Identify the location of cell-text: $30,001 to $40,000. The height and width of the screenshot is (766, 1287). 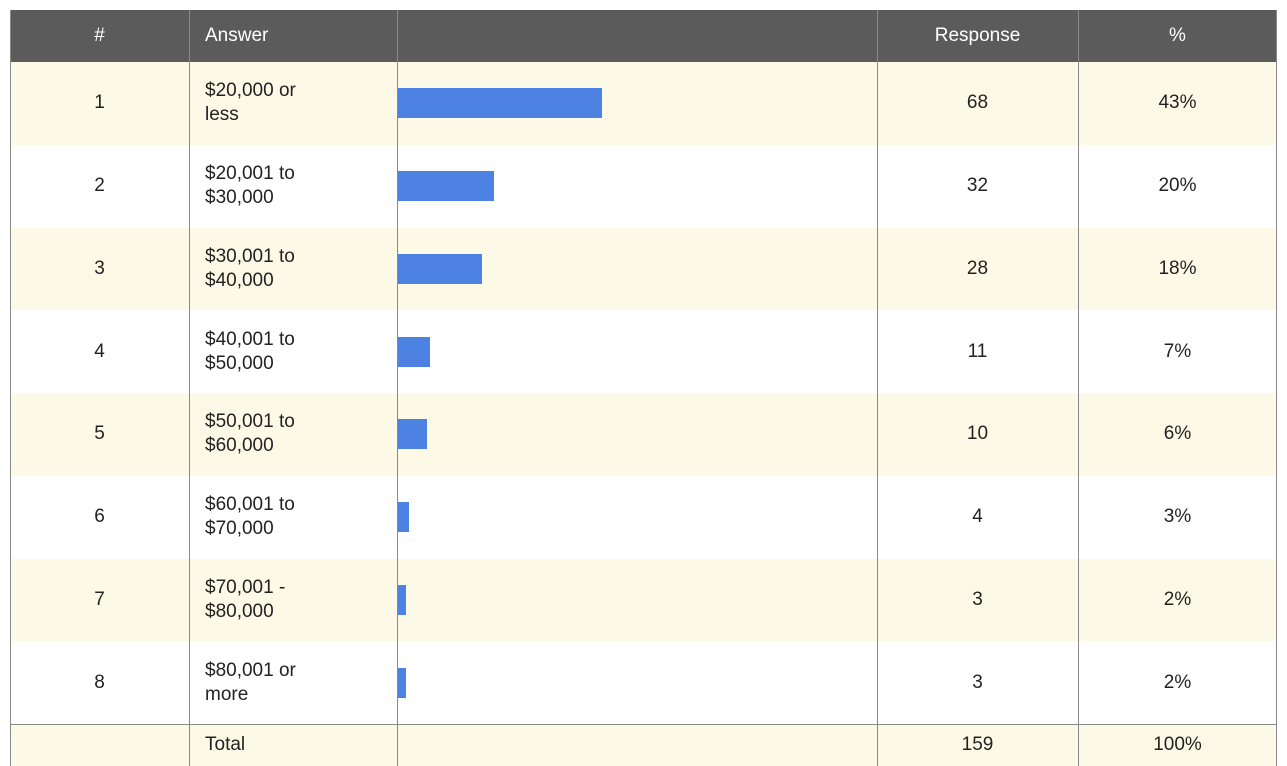
(250, 268).